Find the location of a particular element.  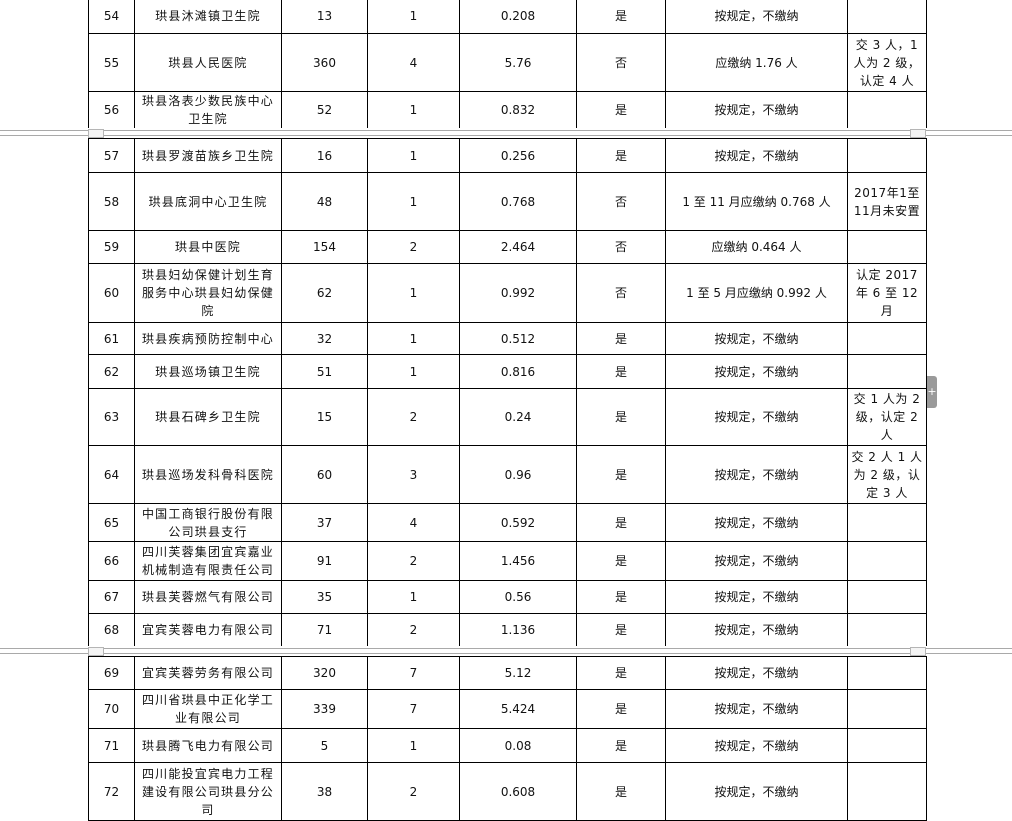

table-row: 54 珙县沐滩镇卫生院 13 1 0.208 是按规定，不缴纳 is located at coordinates (507, 17).